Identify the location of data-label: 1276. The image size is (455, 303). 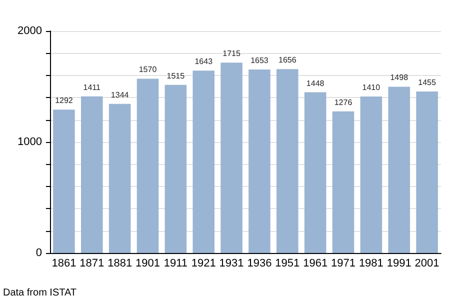
(343, 102).